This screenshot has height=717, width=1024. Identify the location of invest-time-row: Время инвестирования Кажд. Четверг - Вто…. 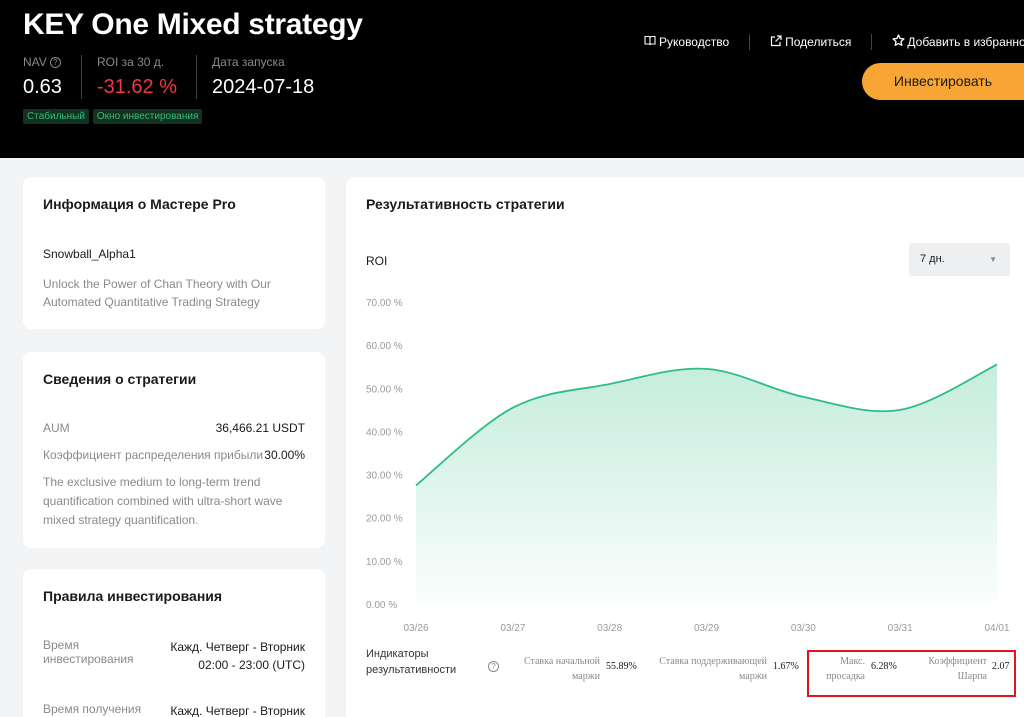
(174, 656).